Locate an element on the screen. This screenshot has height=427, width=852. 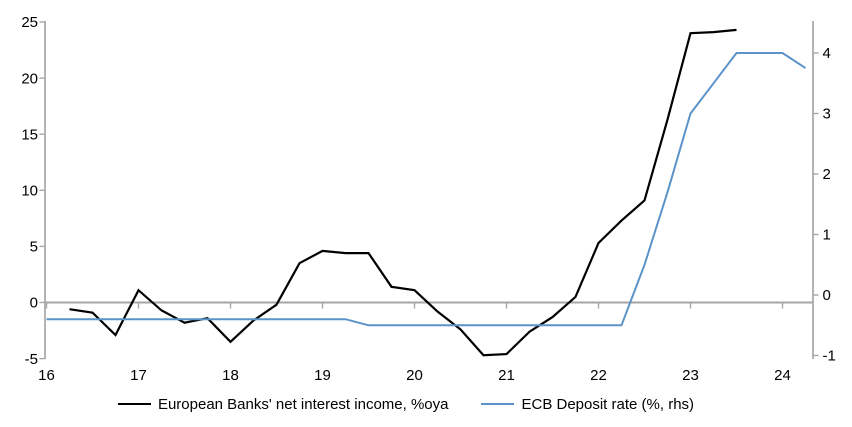
left-axis-tick-label: 0 is located at coordinates (34, 303).